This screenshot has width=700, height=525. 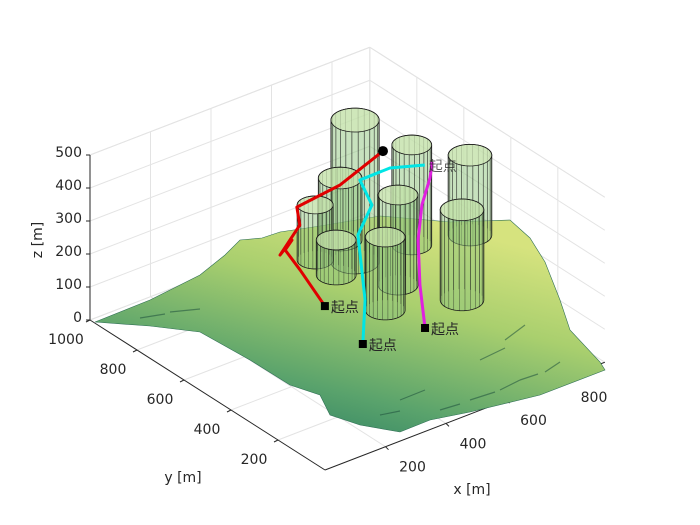 What do you see at coordinates (182, 478) in the screenshot?
I see `y-axis-label: y [m]` at bounding box center [182, 478].